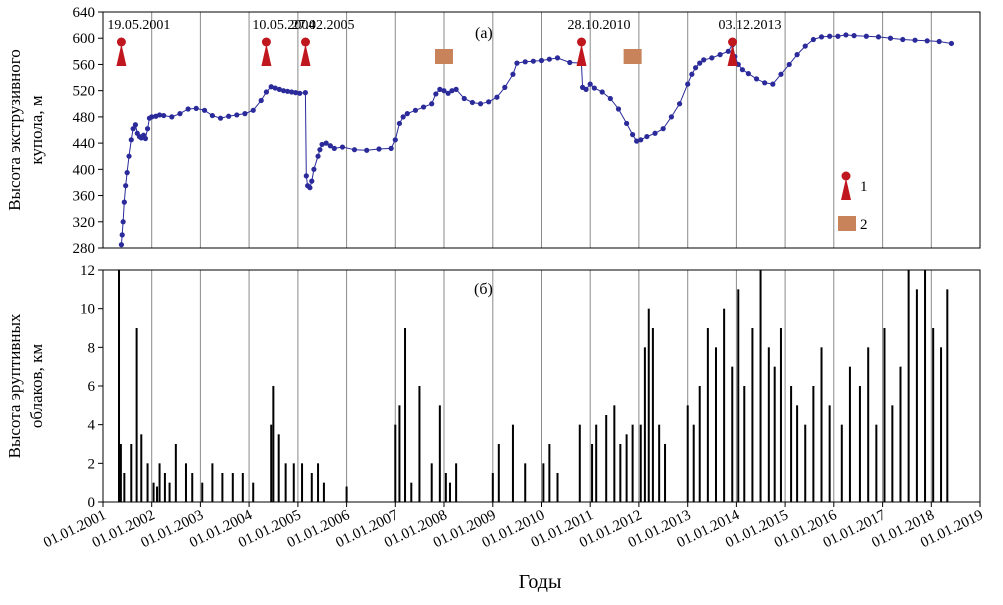 The width and height of the screenshot is (1003, 605). I want to click on y-label-line: Высота эруптивных, so click(14, 385).